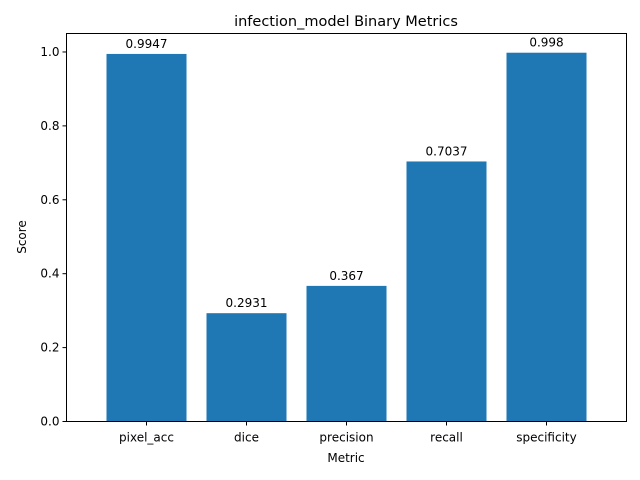 Image resolution: width=640 pixels, height=480 pixels. What do you see at coordinates (49, 52) in the screenshot?
I see `y-tick-label: 1.0` at bounding box center [49, 52].